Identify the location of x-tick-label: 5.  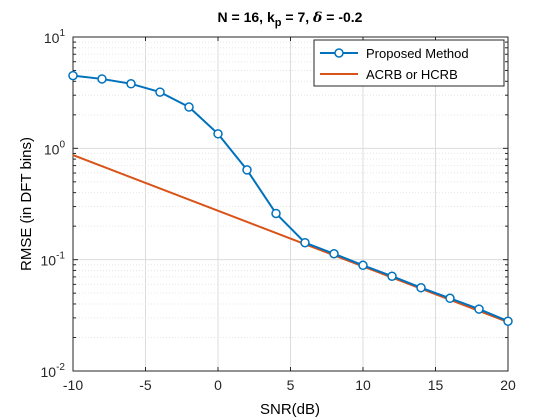
(291, 385).